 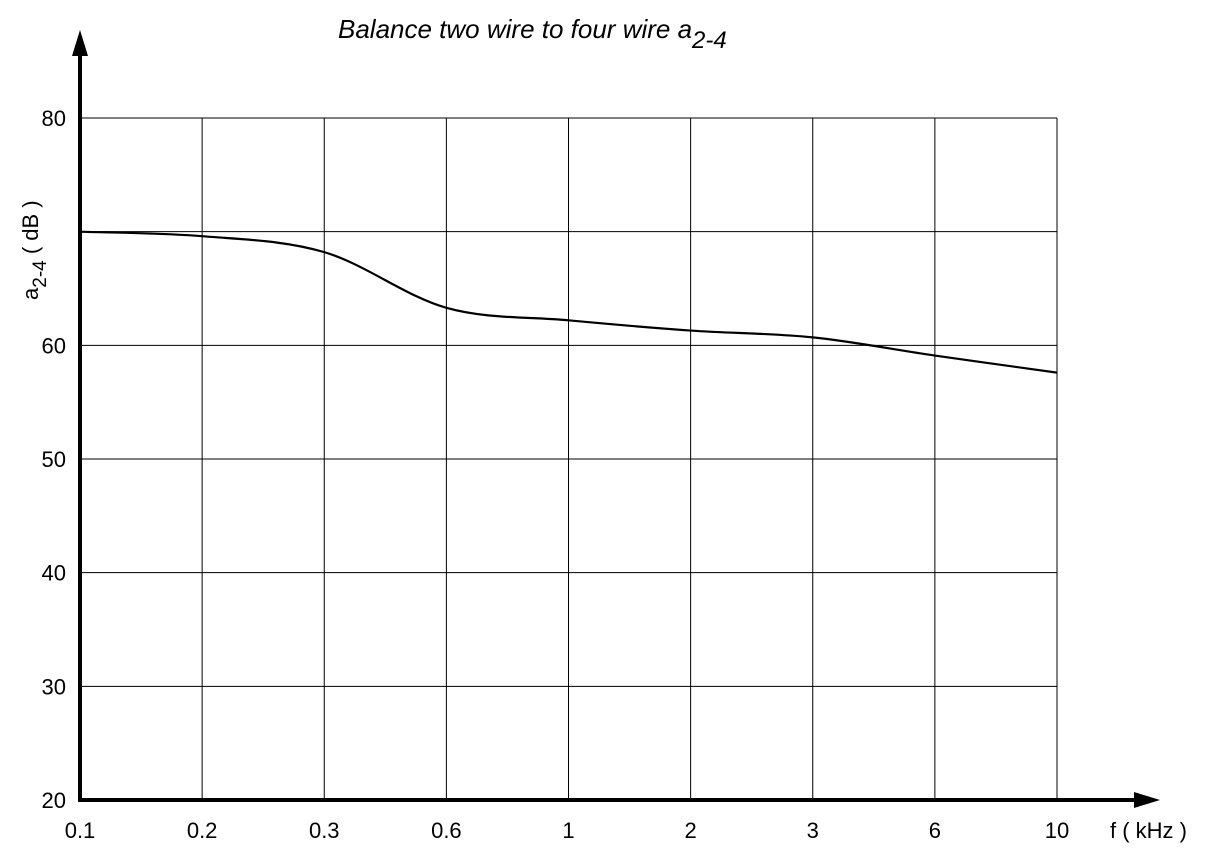 What do you see at coordinates (80, 43) in the screenshot?
I see `y-axis-arrow` at bounding box center [80, 43].